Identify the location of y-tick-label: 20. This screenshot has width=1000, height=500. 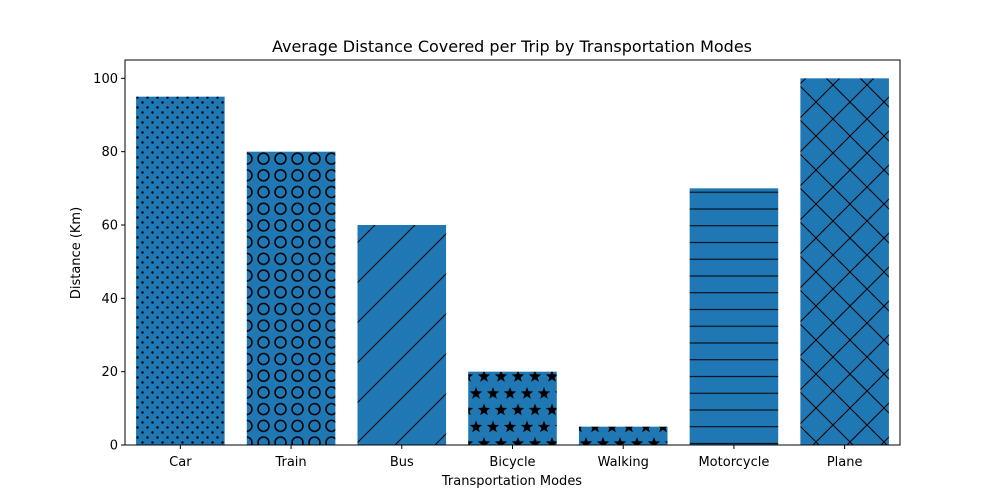
(109, 372).